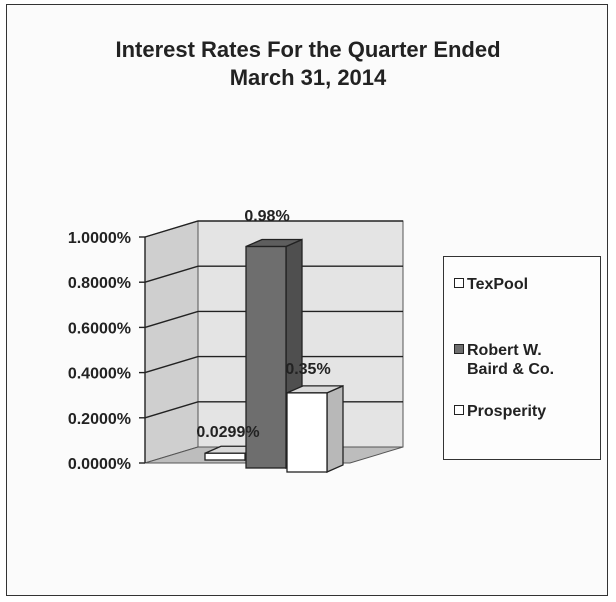 This screenshot has width=616, height=602. I want to click on data-label: 0.0299%, so click(227, 432).